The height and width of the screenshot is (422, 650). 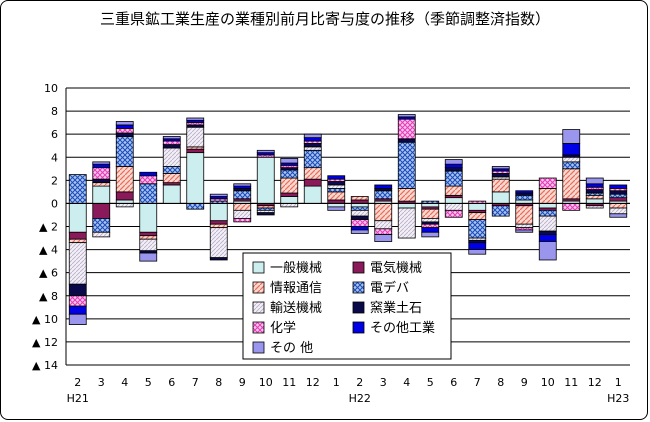 I want to click on legend-label: 窯業土石, so click(x=396, y=308).